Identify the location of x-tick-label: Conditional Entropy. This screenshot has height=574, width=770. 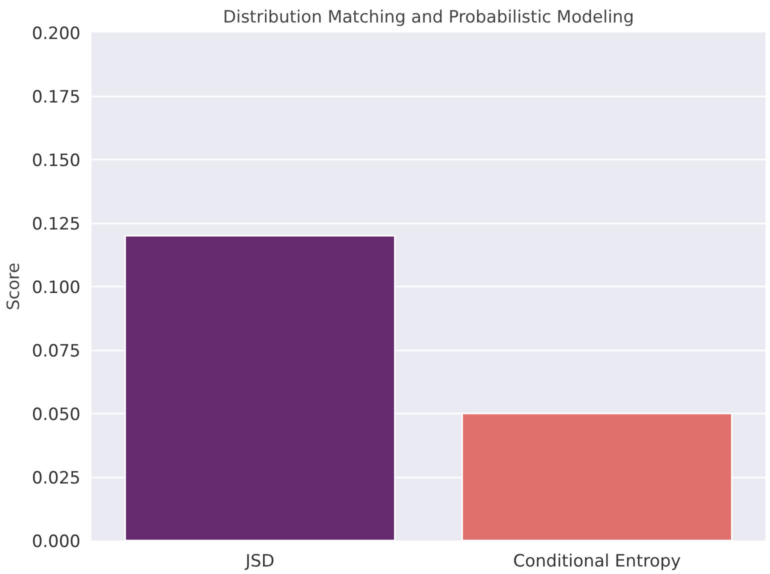
(597, 562).